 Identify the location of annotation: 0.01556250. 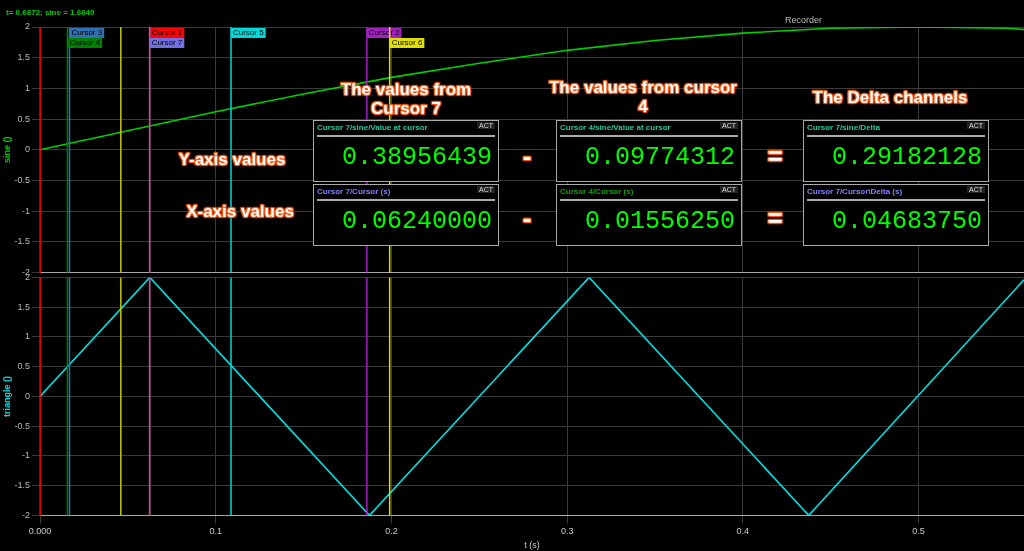
(659, 221).